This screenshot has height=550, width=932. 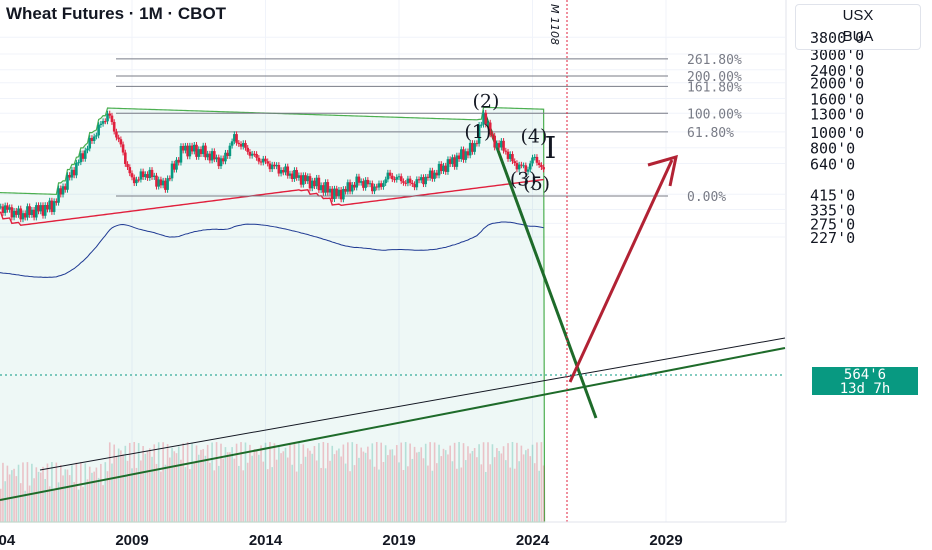 What do you see at coordinates (131, 540) in the screenshot?
I see `time-tick-label: 2009` at bounding box center [131, 540].